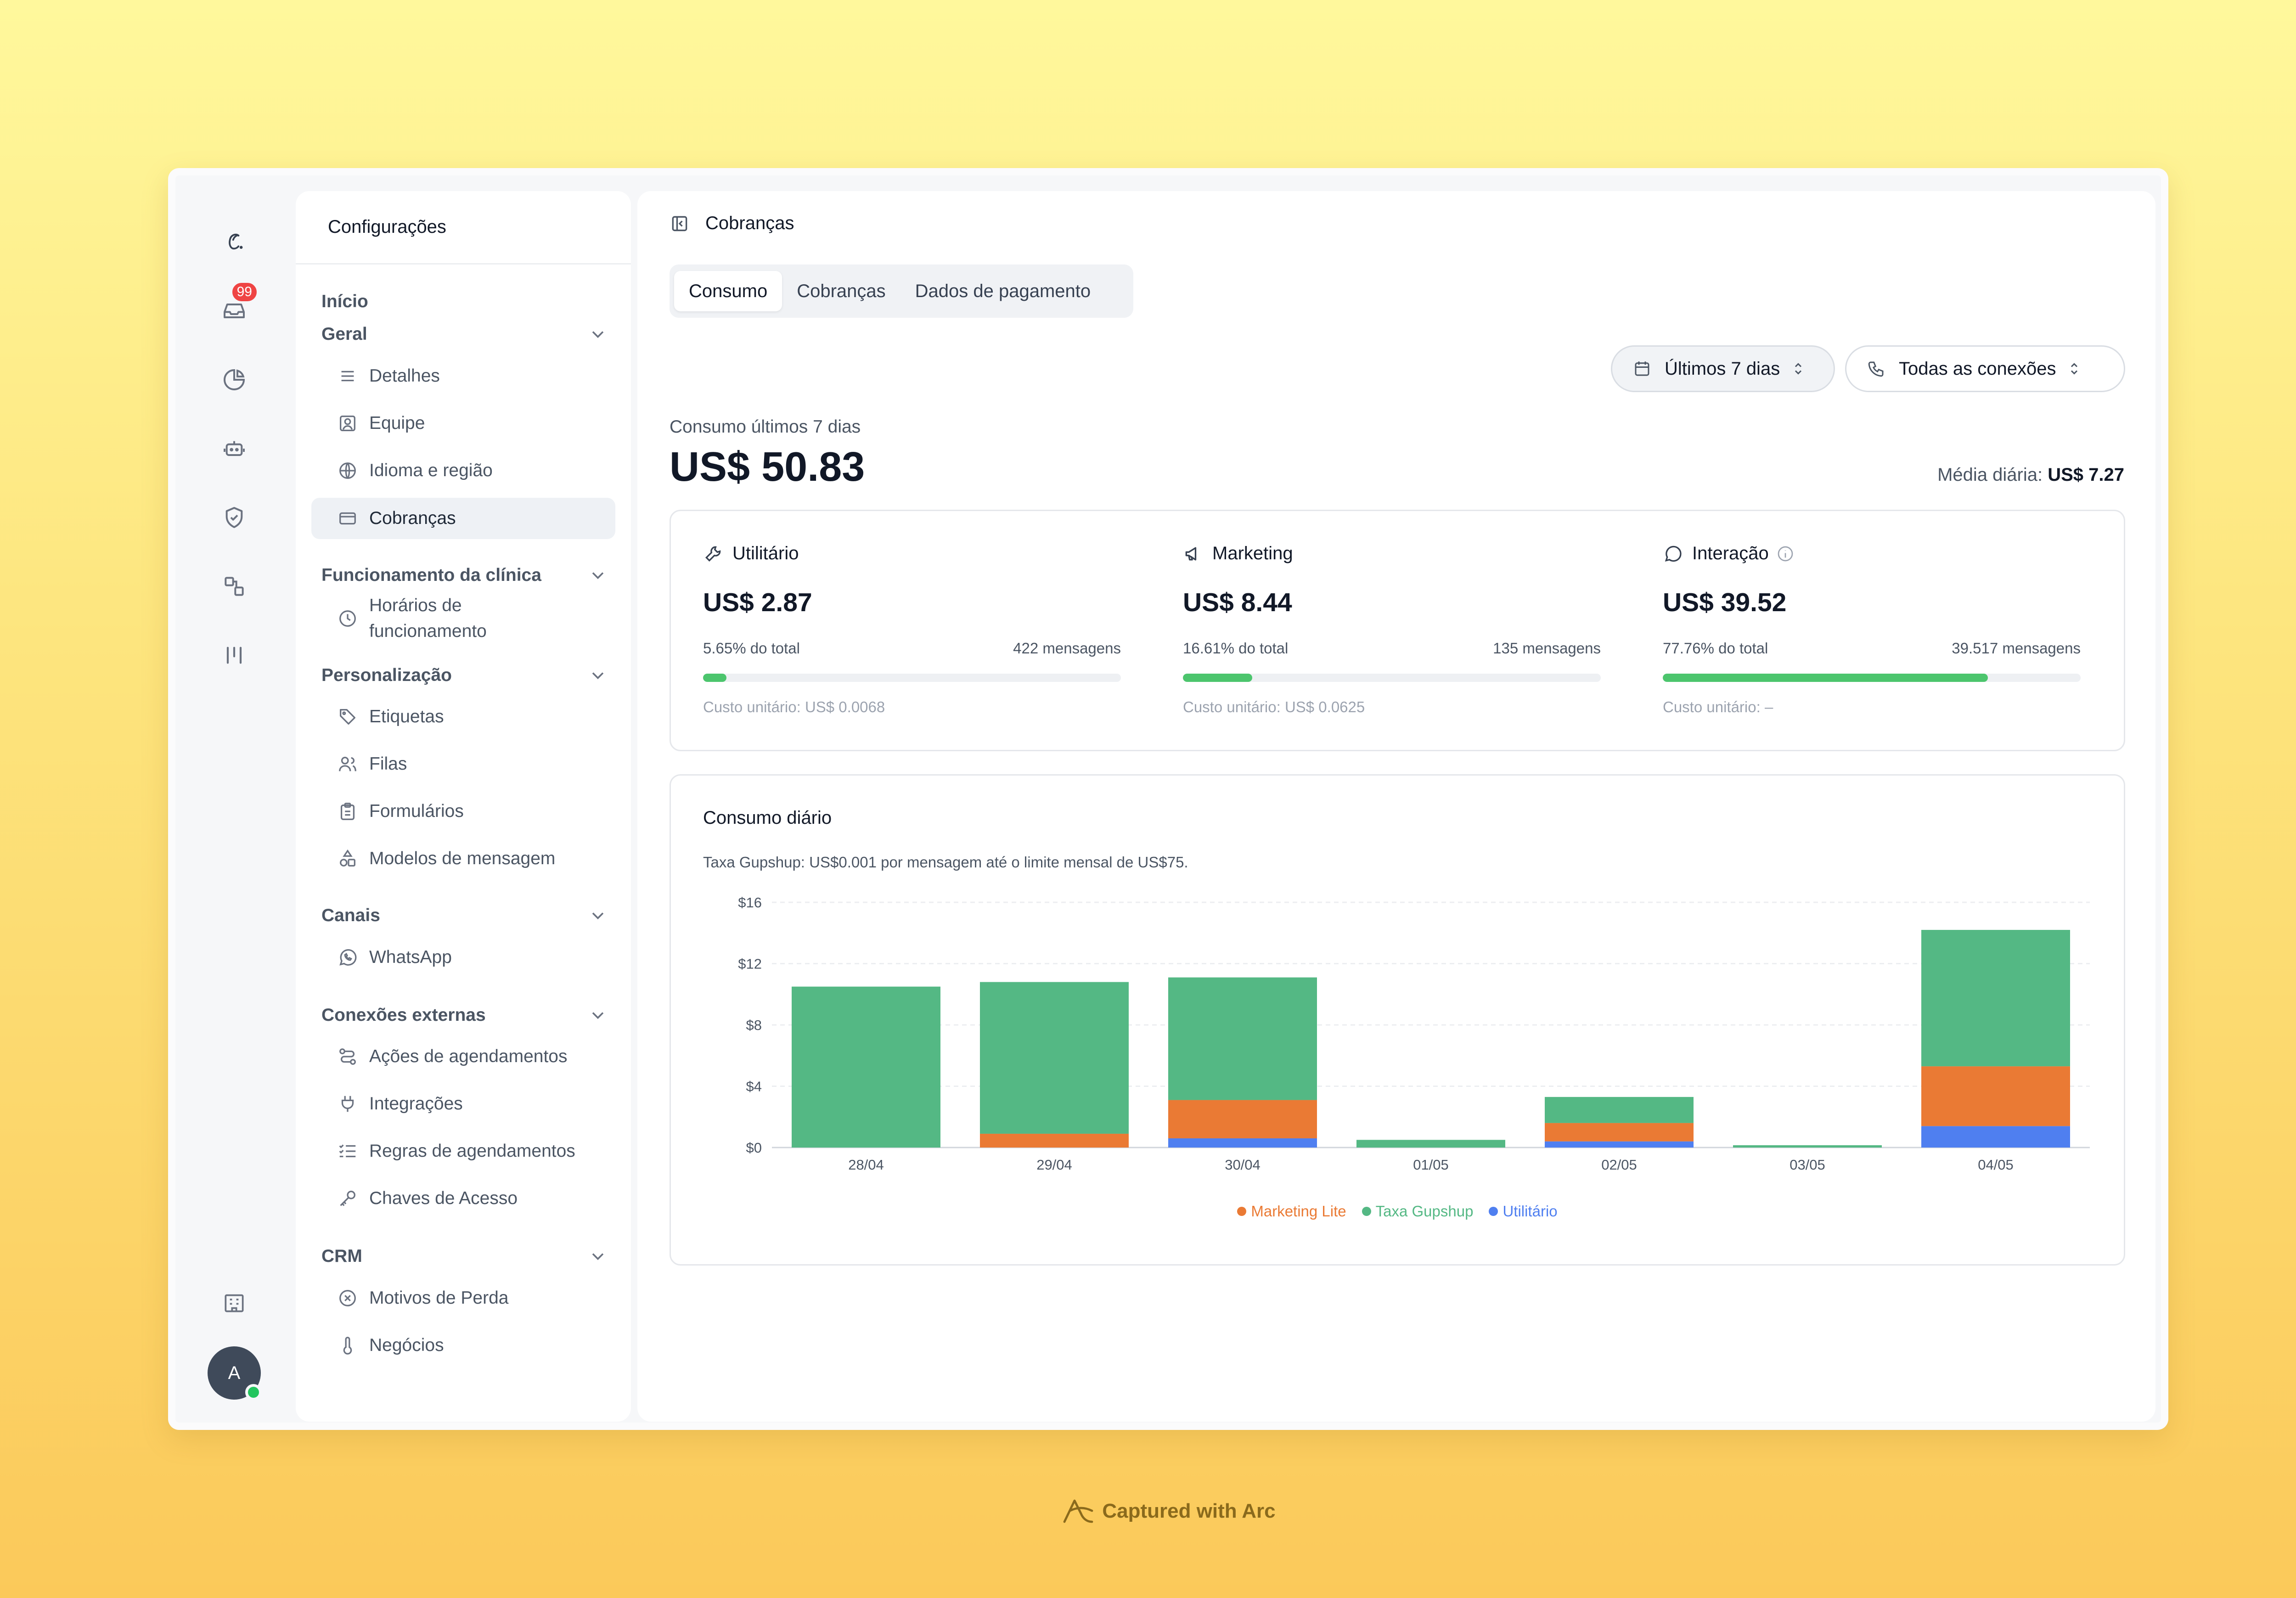 This screenshot has height=1598, width=2296. What do you see at coordinates (754, 1025) in the screenshot?
I see `y-tick-label: $8` at bounding box center [754, 1025].